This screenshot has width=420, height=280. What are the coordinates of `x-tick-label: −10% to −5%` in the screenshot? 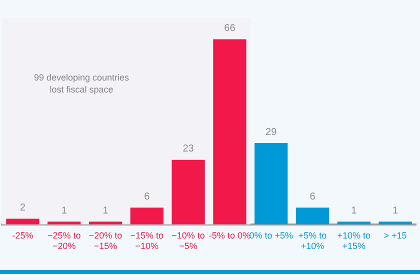 It's located at (188, 241).